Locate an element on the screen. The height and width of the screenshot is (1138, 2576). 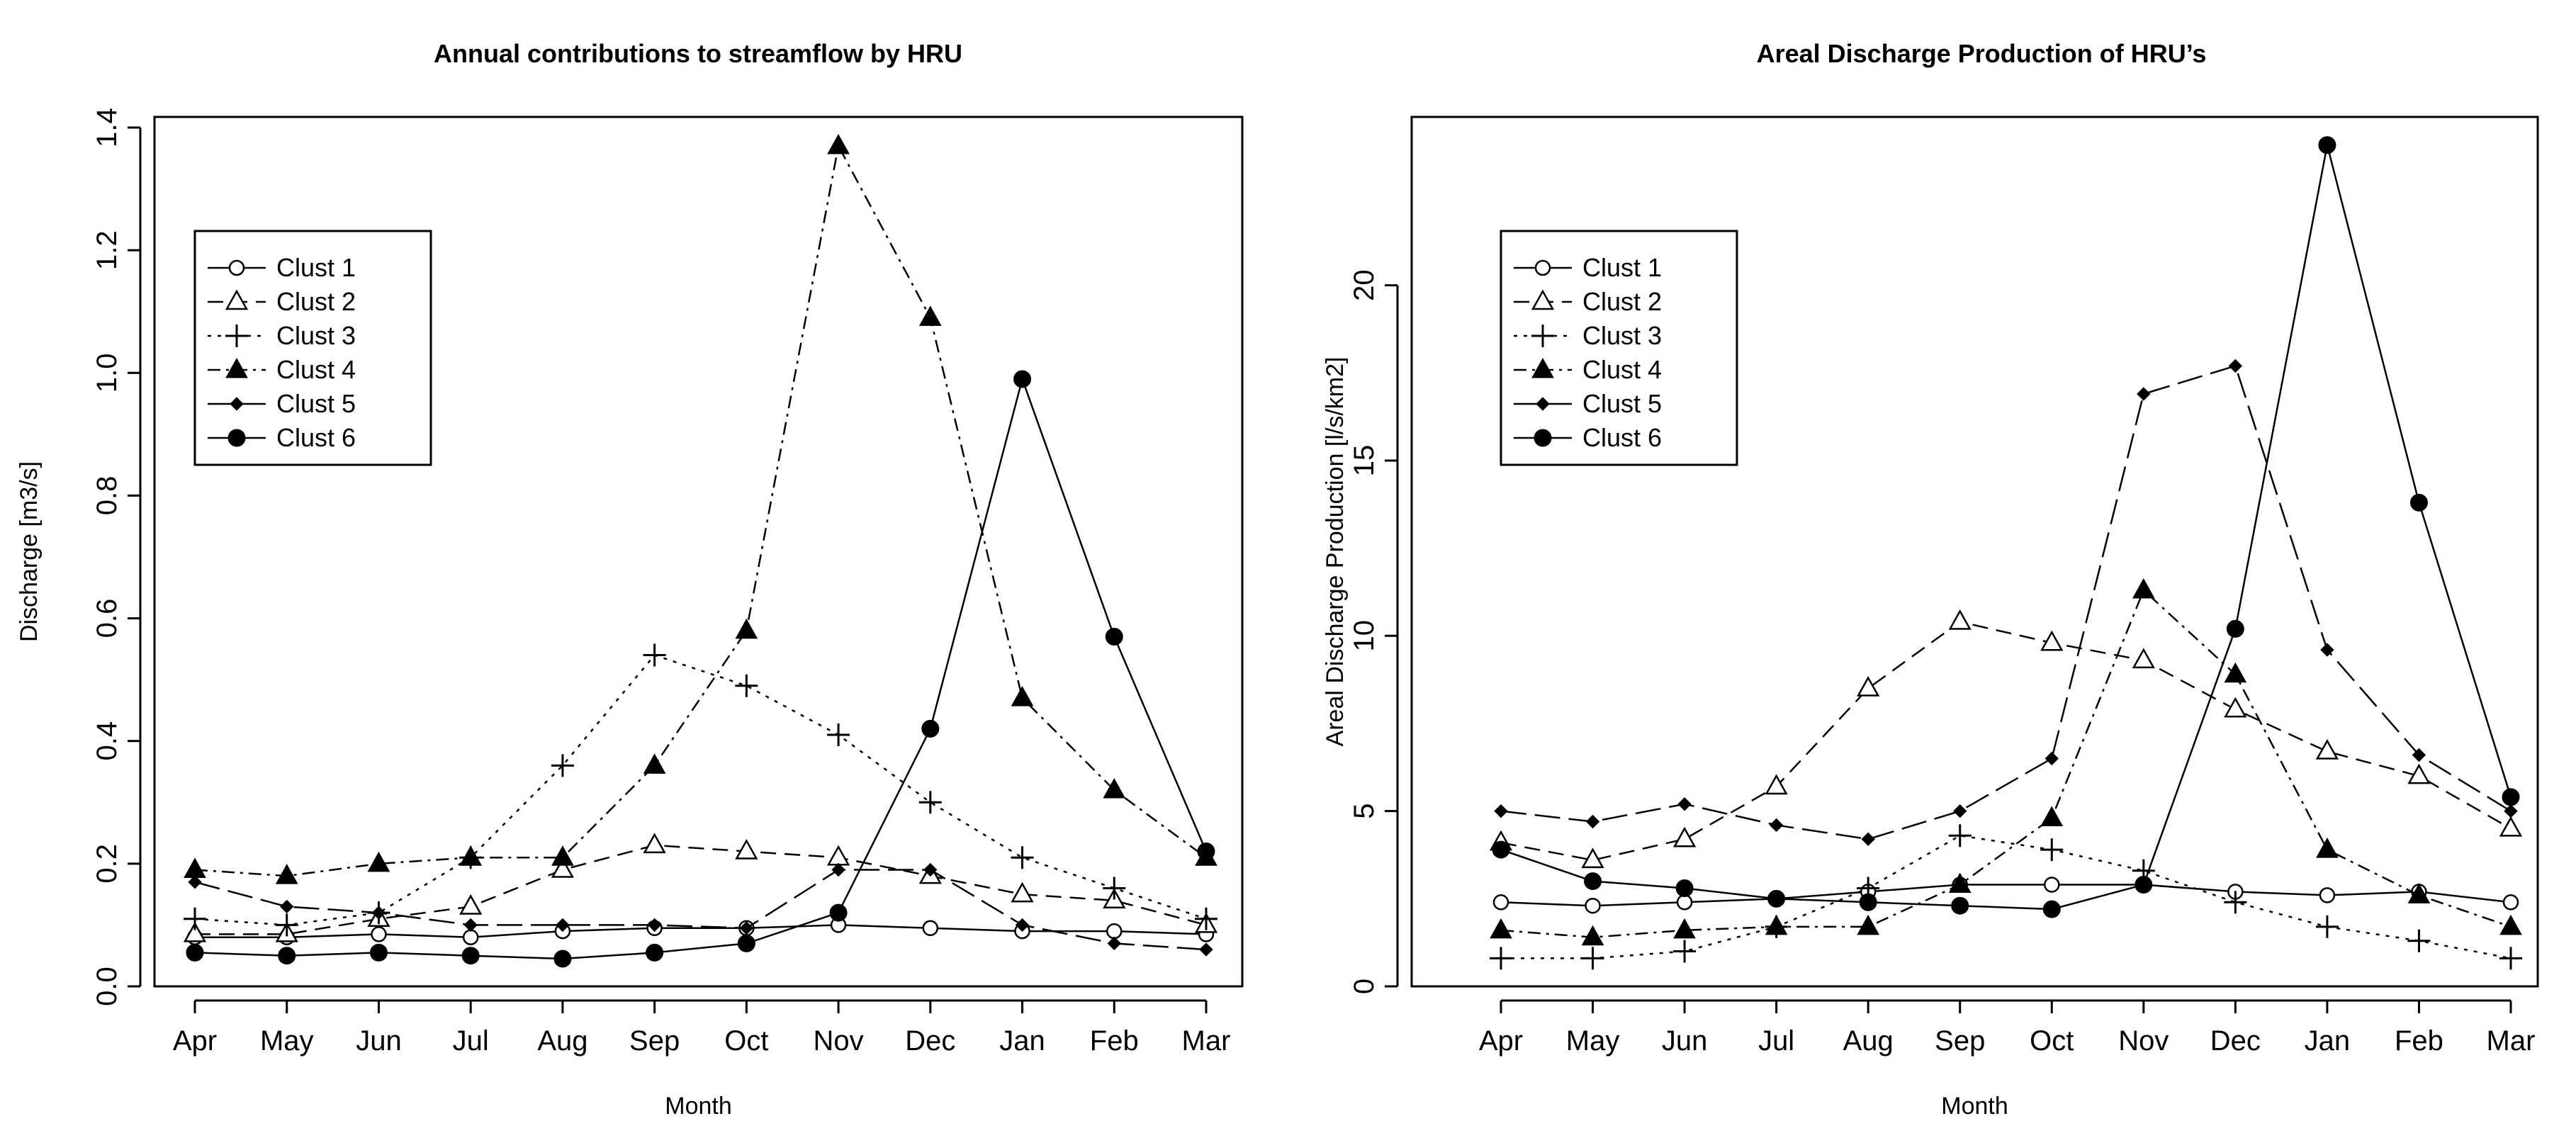
y-tick-label: 5 is located at coordinates (1364, 811).